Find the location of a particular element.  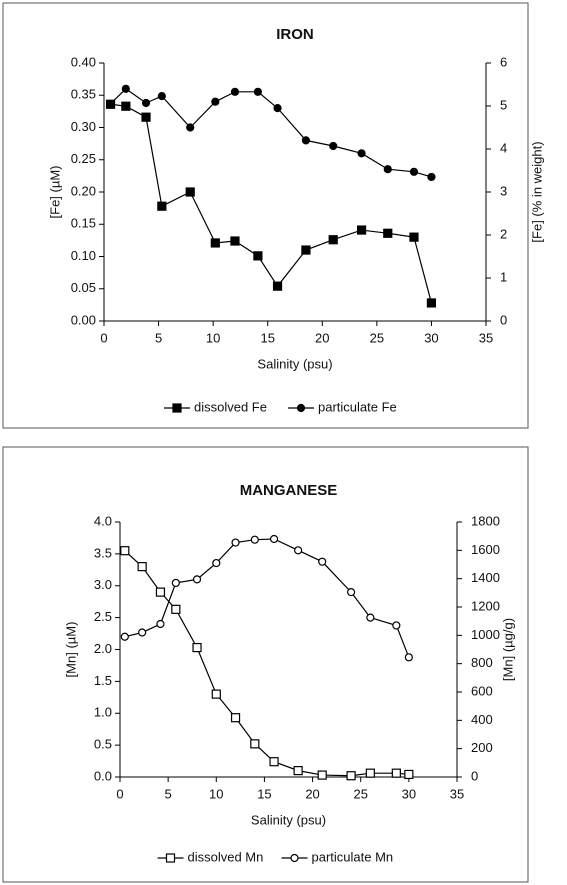

y-tick-label: 0.35 is located at coordinates (83, 94).